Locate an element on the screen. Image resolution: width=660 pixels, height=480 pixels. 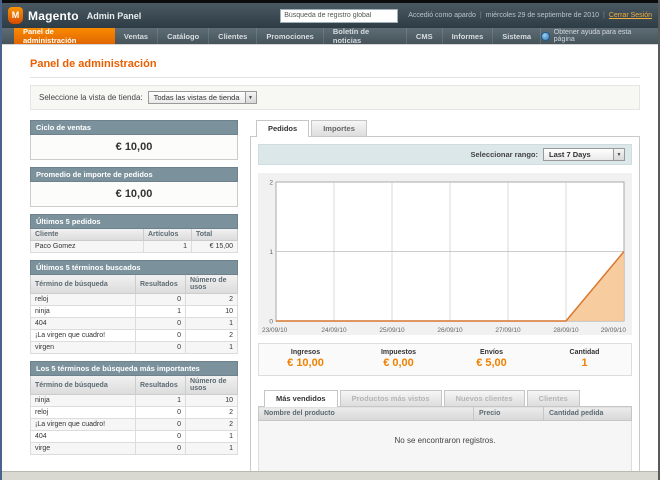
box-title: Últimos 5 pedidos is located at coordinates (134, 221).